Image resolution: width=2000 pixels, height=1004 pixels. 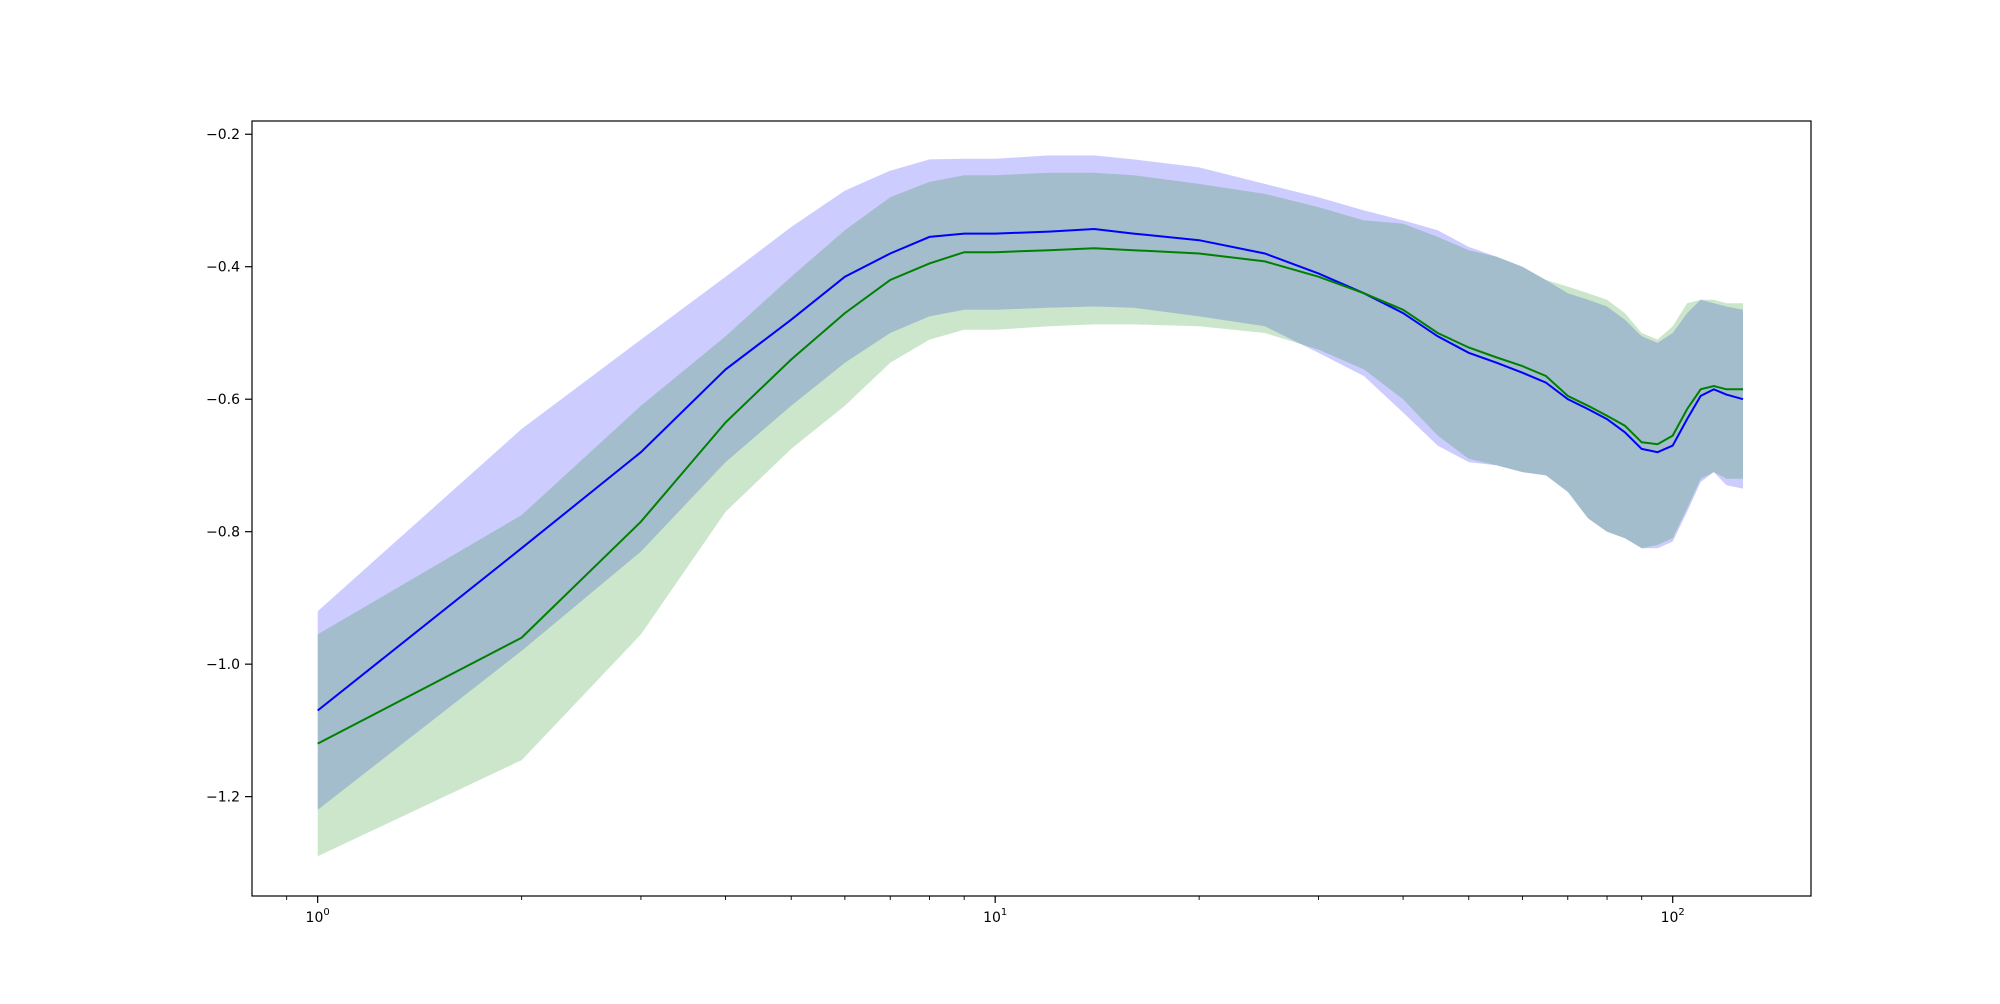 What do you see at coordinates (223, 135) in the screenshot?
I see `y-tick-label: −0.2` at bounding box center [223, 135].